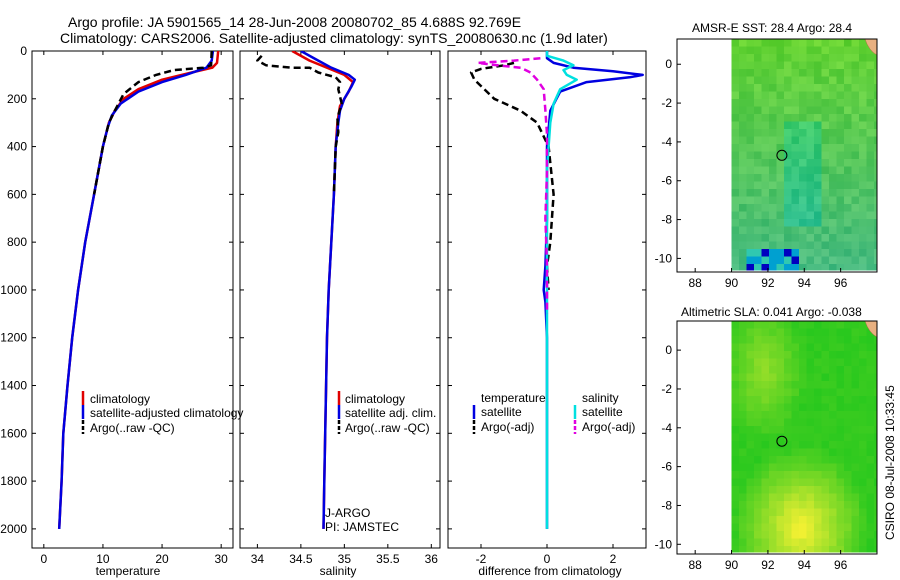 This screenshot has height=580, width=900. Describe the element at coordinates (666, 505) in the screenshot. I see `y-tick-label: -8` at that location.